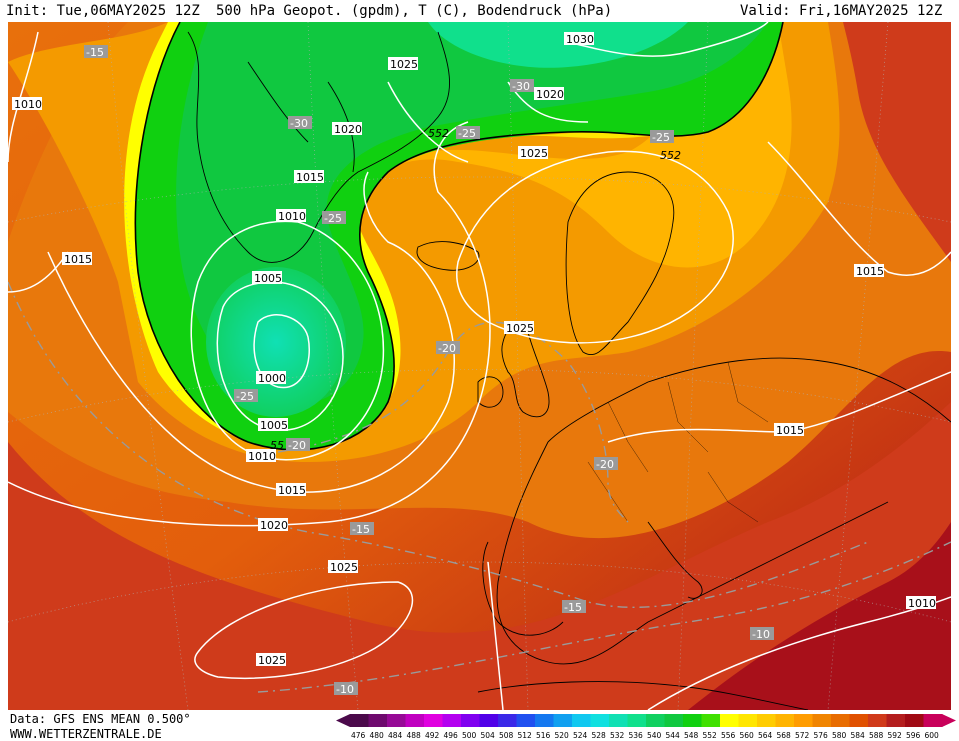 The width and height of the screenshot is (959, 741). Describe the element at coordinates (300, 123) in the screenshot. I see `isotherm-label: -30` at that location.